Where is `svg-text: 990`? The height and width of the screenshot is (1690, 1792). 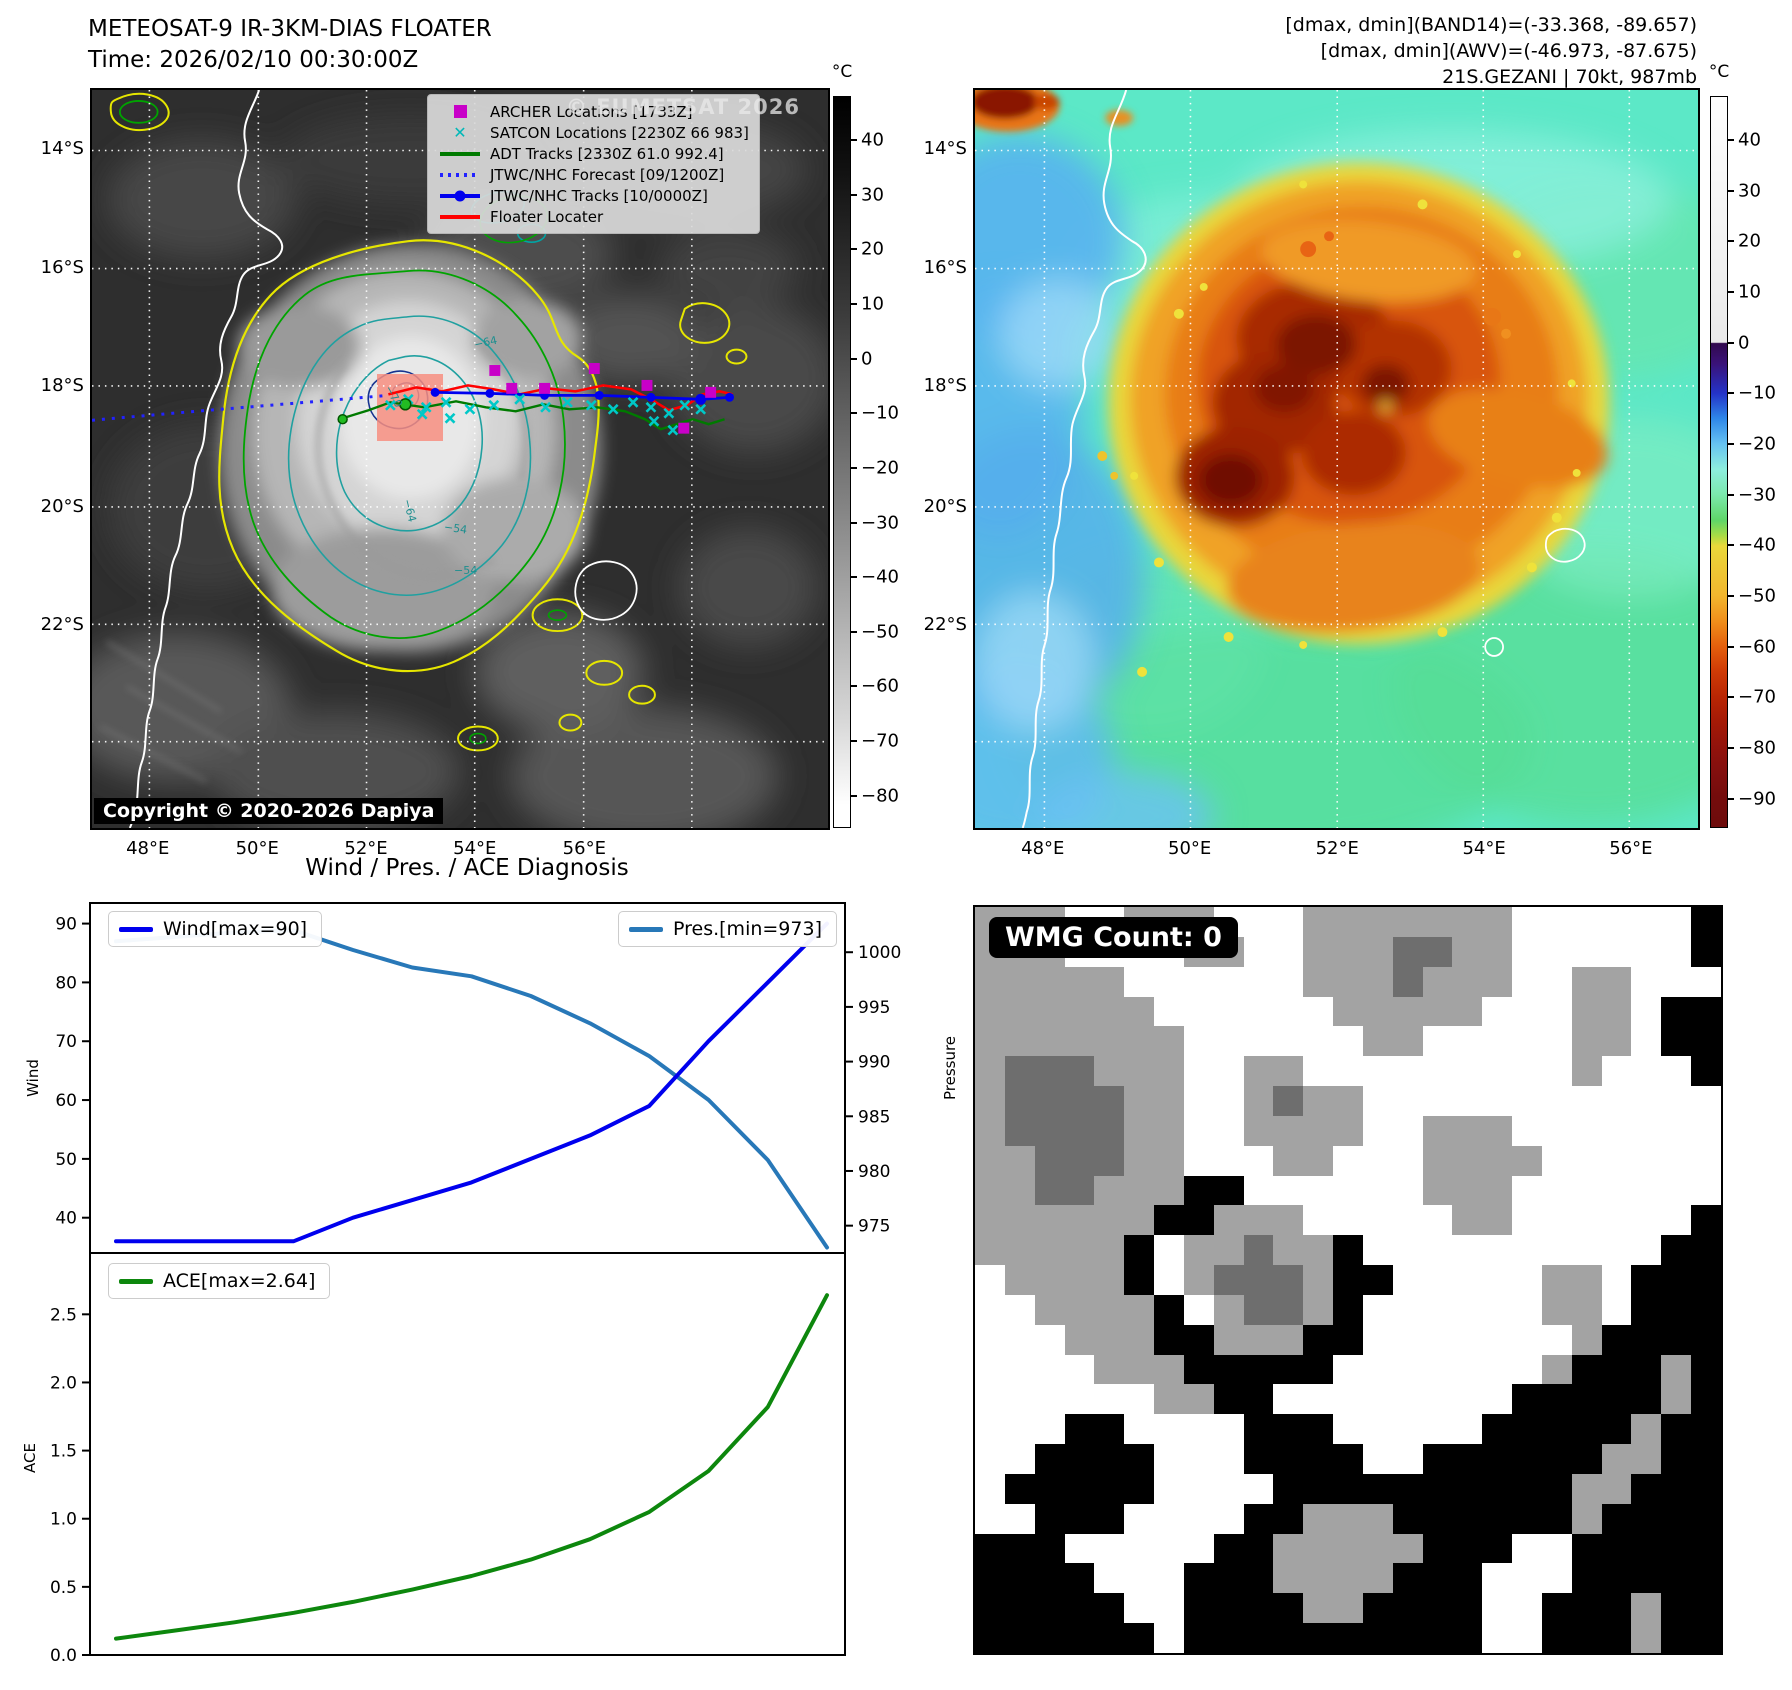 svg-text: 990 is located at coordinates (874, 1063).